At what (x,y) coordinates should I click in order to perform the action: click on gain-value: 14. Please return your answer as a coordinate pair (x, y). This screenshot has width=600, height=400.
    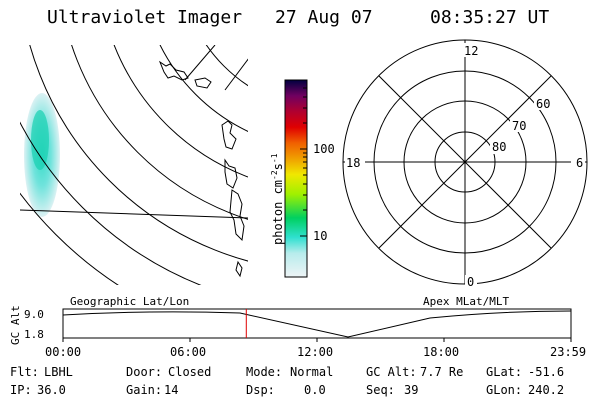
    Looking at the image, I should click on (171, 390).